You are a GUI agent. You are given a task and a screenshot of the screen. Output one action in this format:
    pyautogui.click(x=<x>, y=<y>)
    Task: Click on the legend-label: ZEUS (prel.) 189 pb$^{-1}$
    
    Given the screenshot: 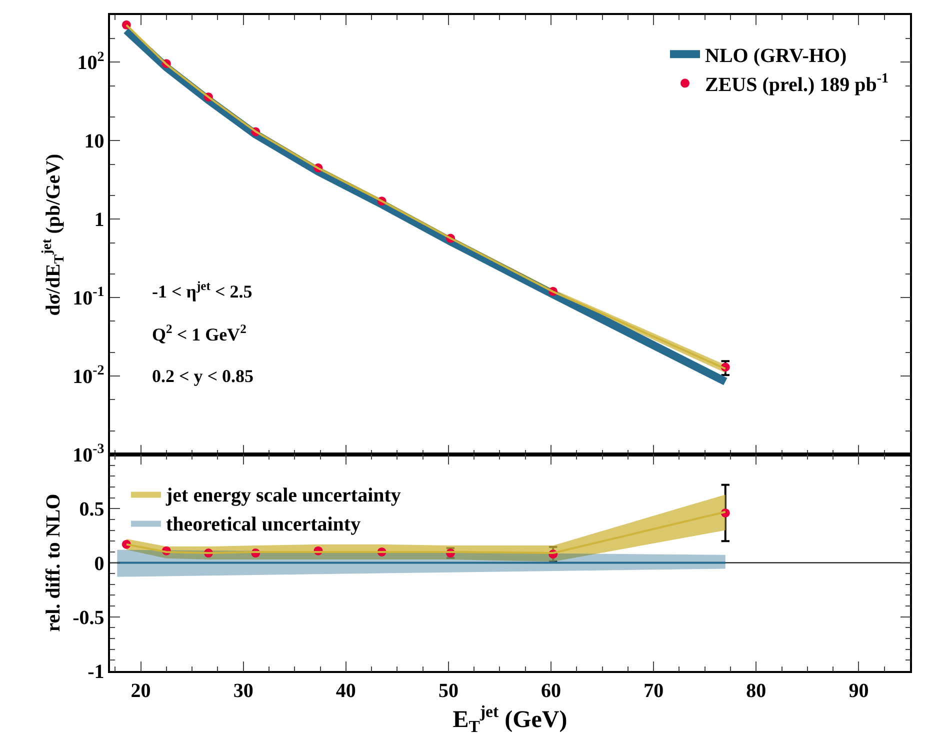 What is the action you would take?
    pyautogui.click(x=797, y=84)
    